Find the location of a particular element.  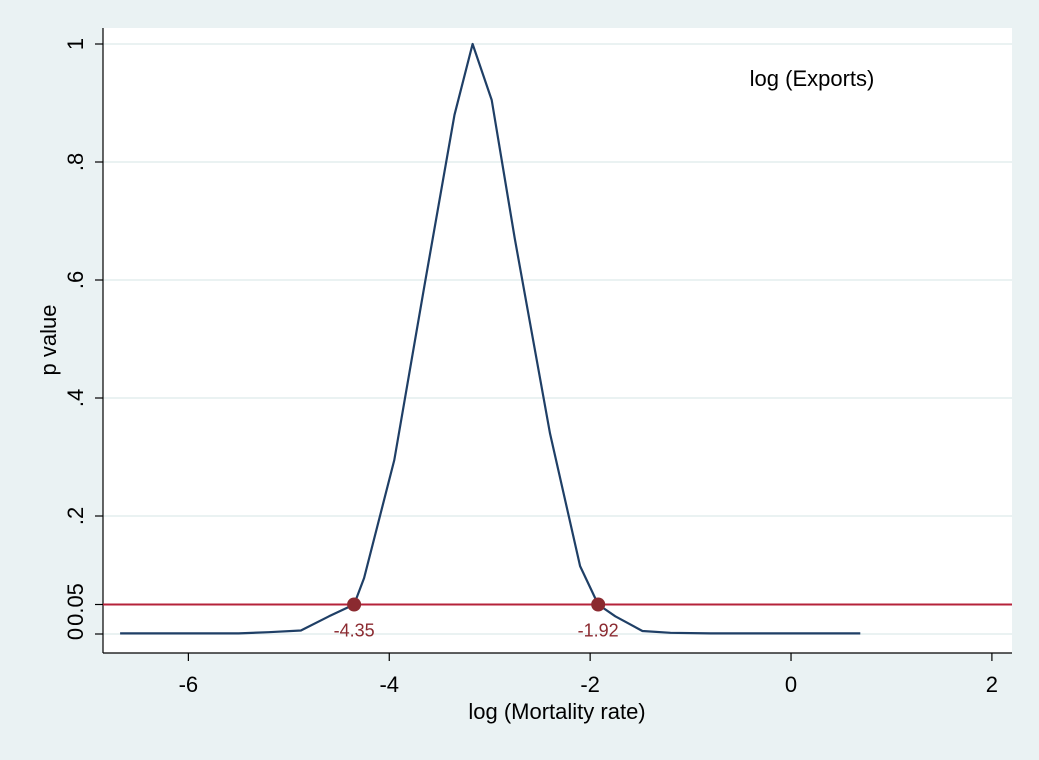

y-tick-label: .6 is located at coordinates (75, 280).